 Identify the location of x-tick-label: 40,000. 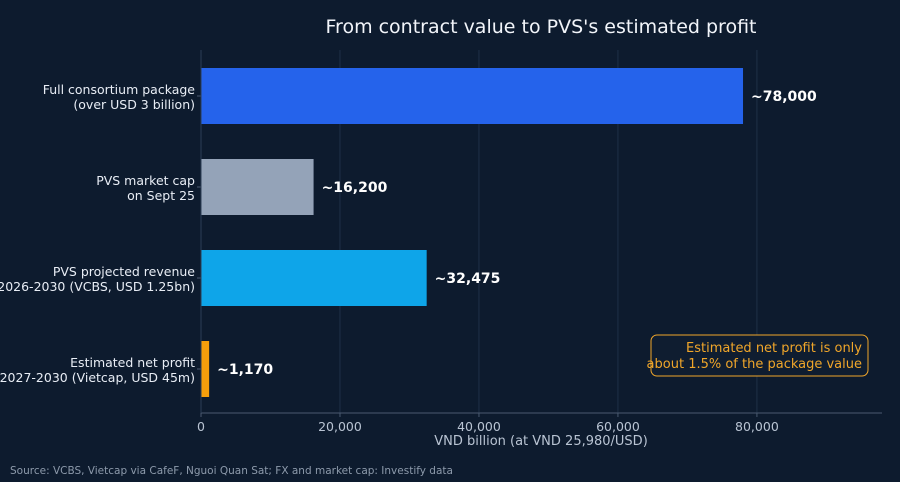
(479, 426).